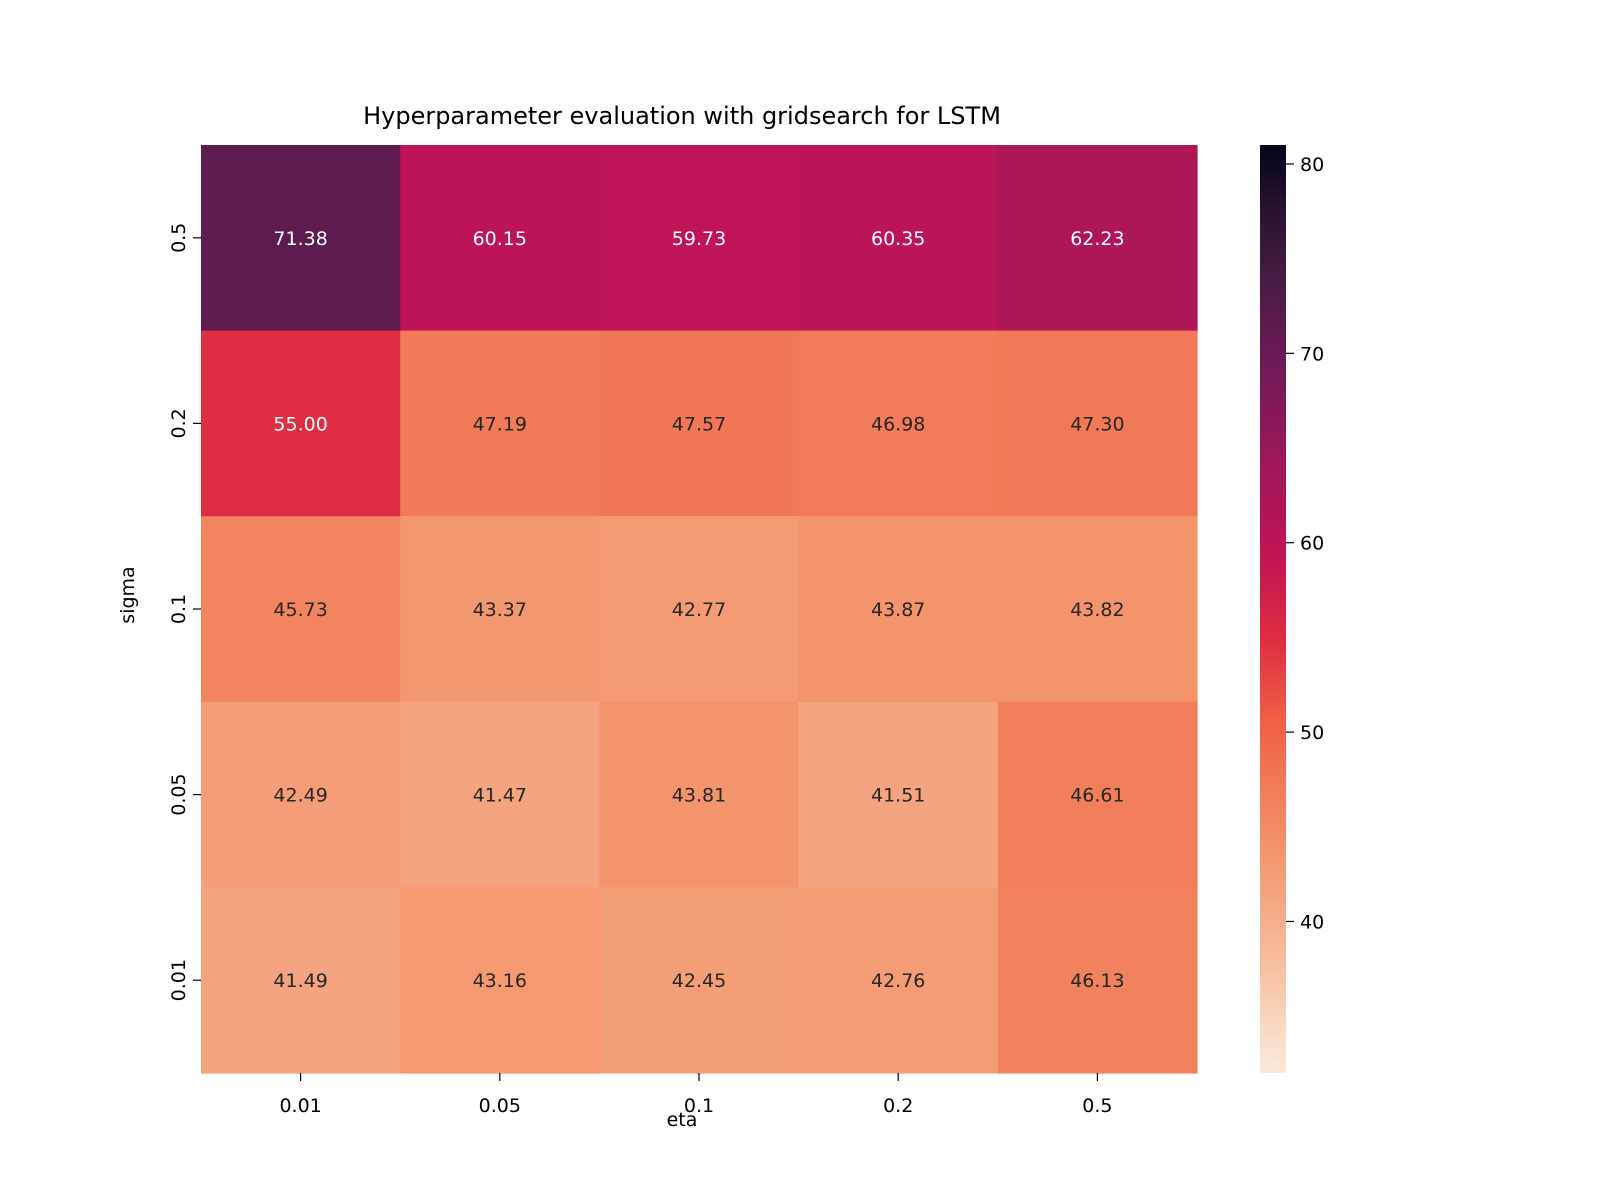 This screenshot has height=1200, width=1600. Describe the element at coordinates (1292, 609) in the screenshot. I see `colorbar: 40 50 60 70 80` at that location.